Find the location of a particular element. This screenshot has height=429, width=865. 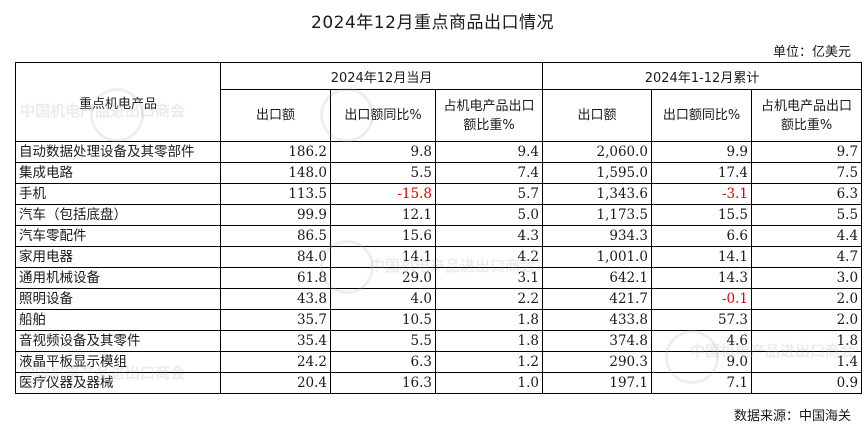

ytd-value-cell: 374.8 is located at coordinates (597, 341).